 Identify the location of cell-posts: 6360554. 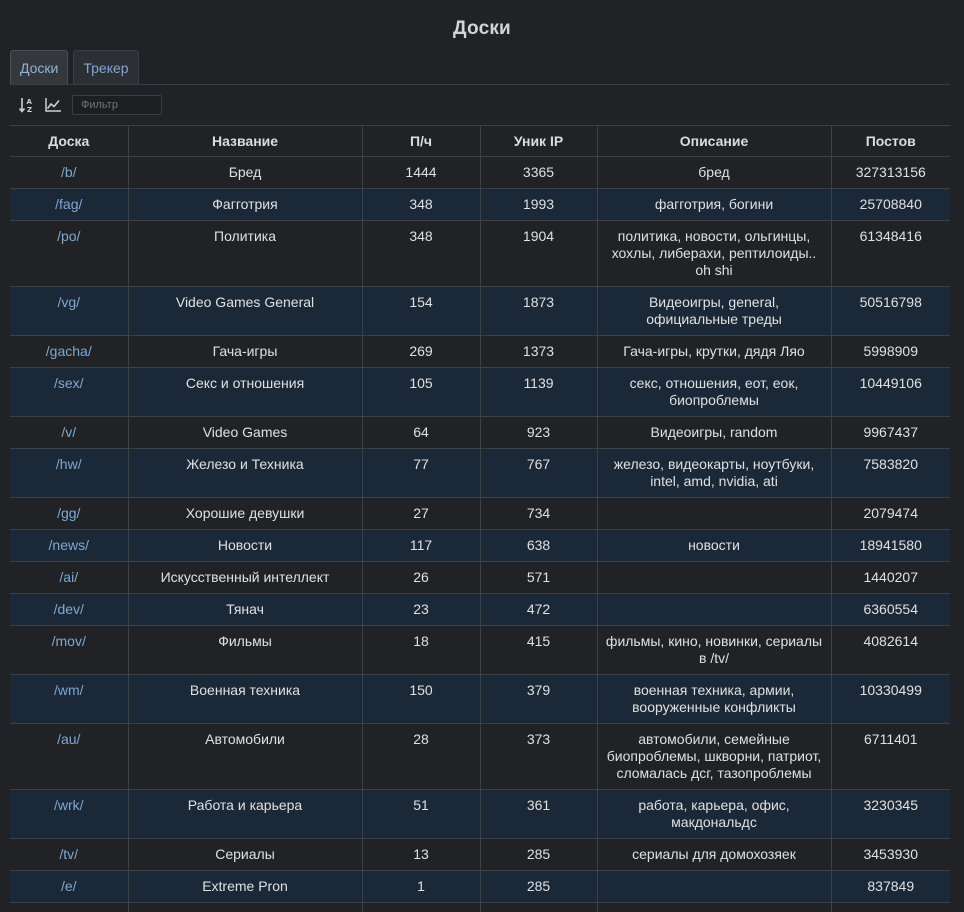
(890, 609).